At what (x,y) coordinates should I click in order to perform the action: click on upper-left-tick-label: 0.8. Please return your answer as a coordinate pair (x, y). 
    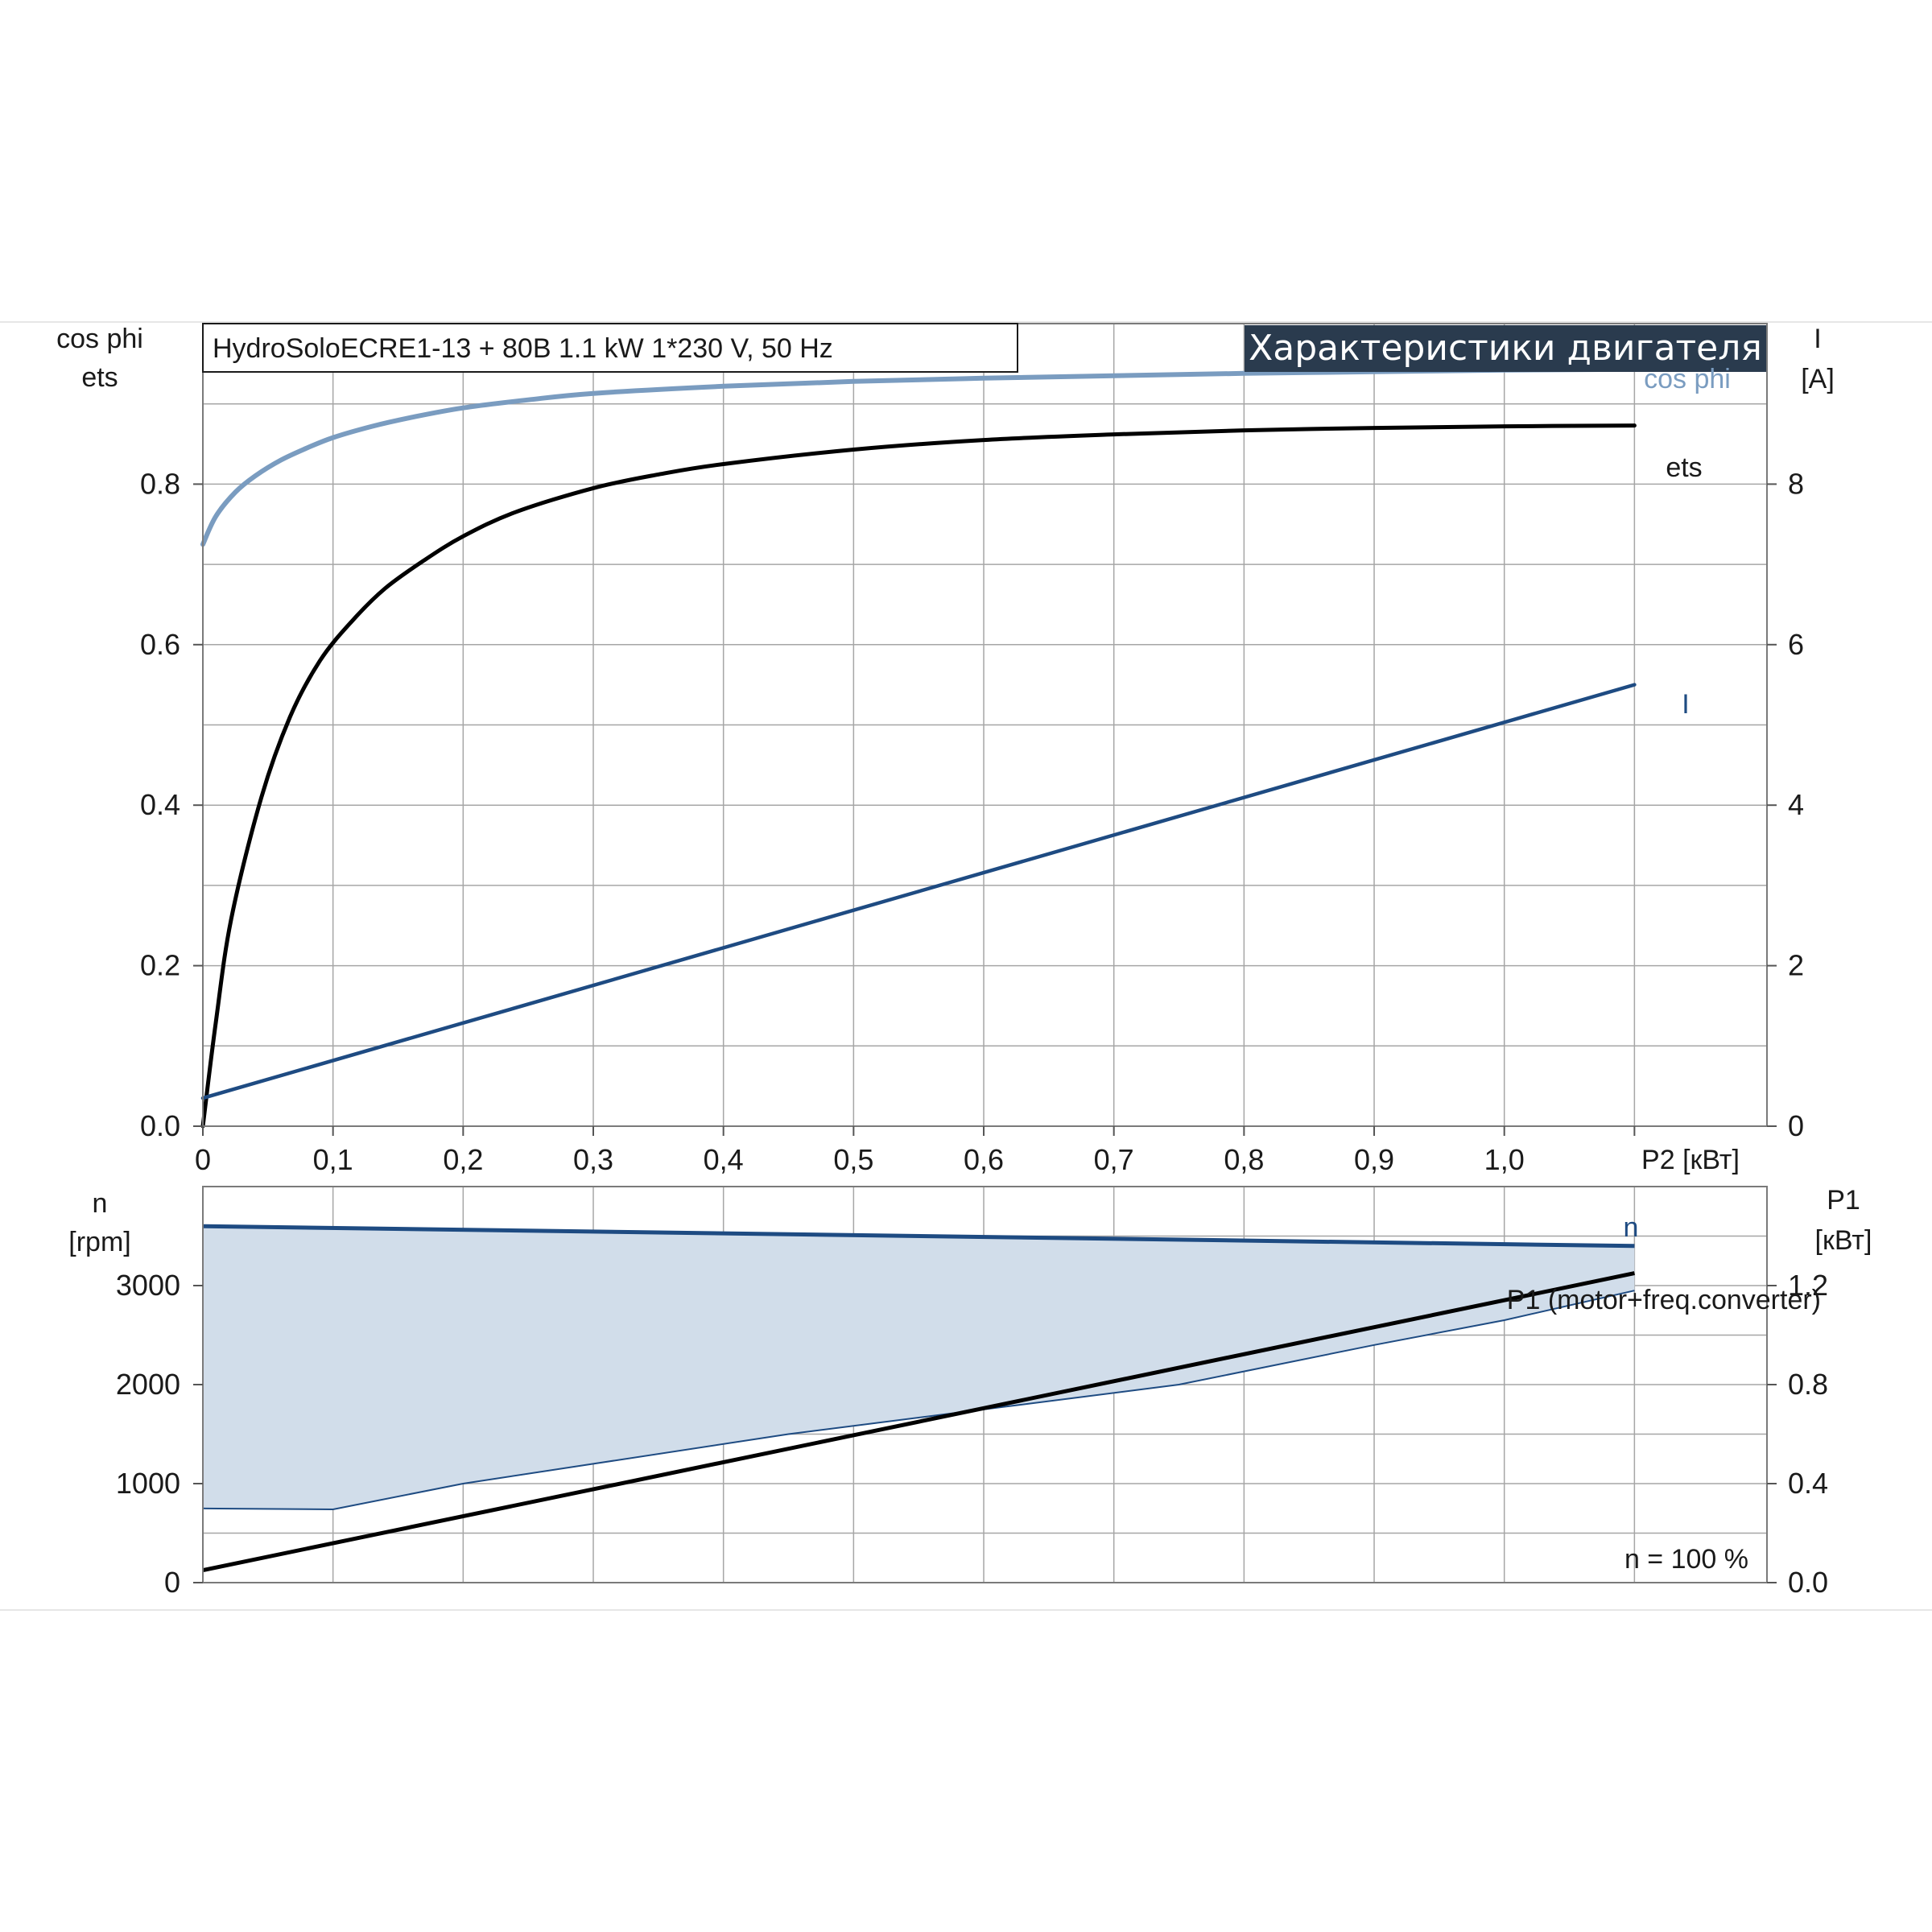
    Looking at the image, I should click on (160, 483).